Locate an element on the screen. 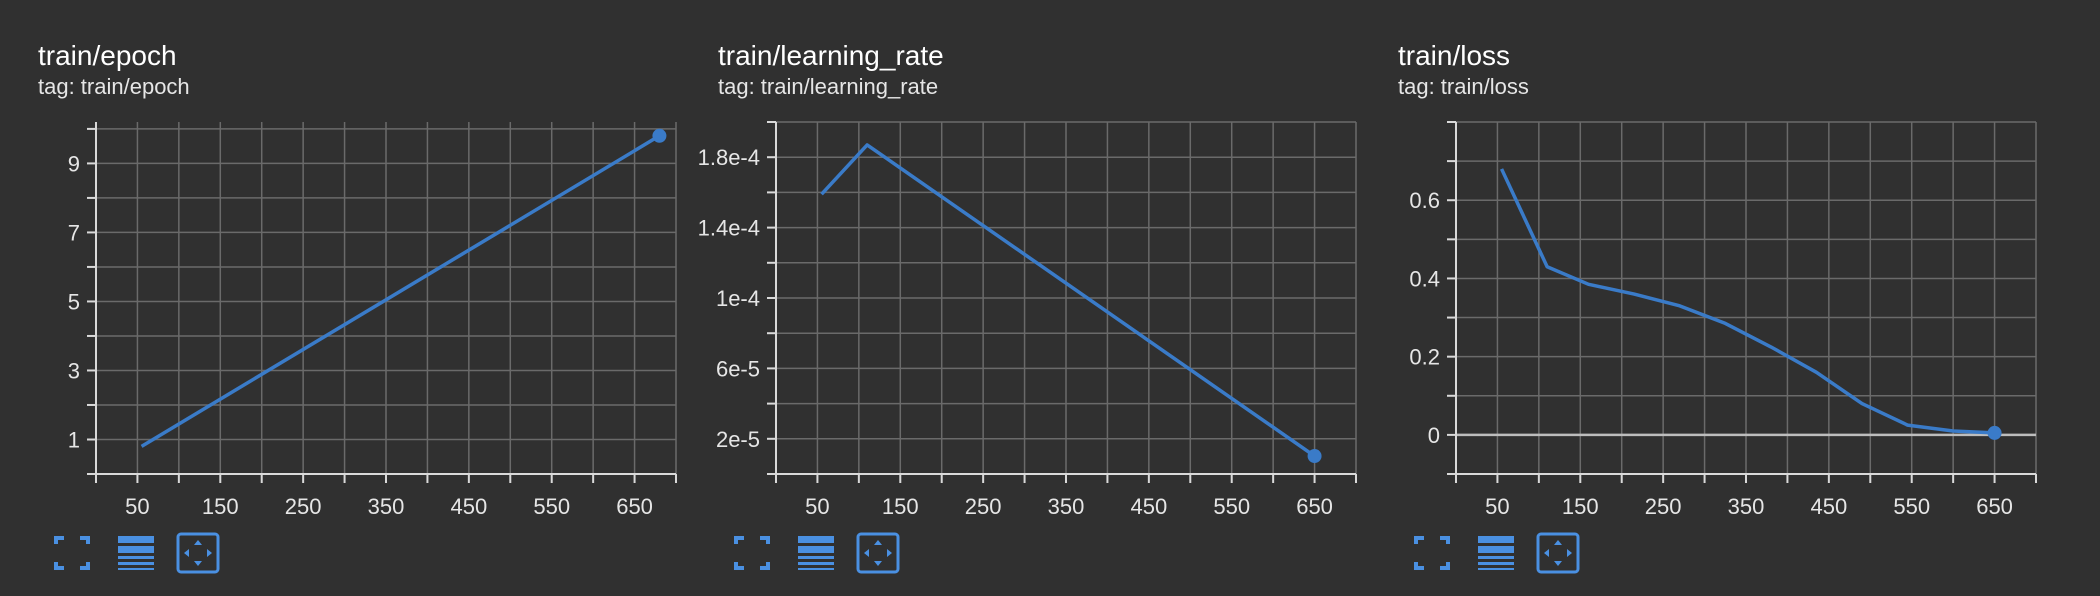  y-tick-label: 3 is located at coordinates (74, 370).